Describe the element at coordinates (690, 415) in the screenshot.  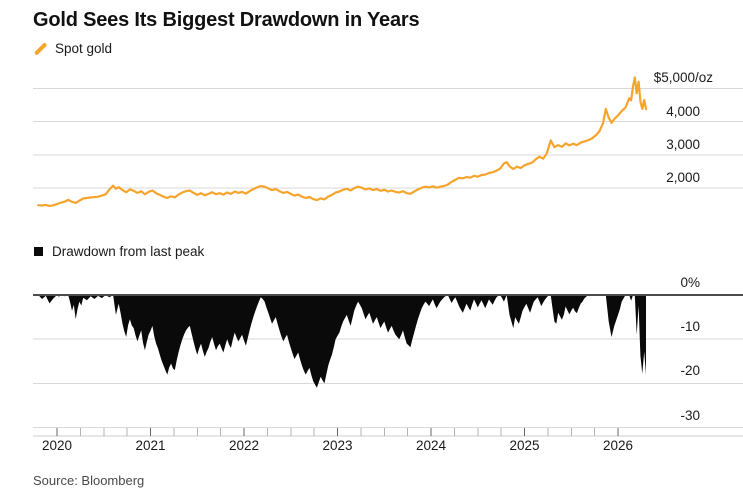
I see `drawdown-ytick-label: -30` at that location.